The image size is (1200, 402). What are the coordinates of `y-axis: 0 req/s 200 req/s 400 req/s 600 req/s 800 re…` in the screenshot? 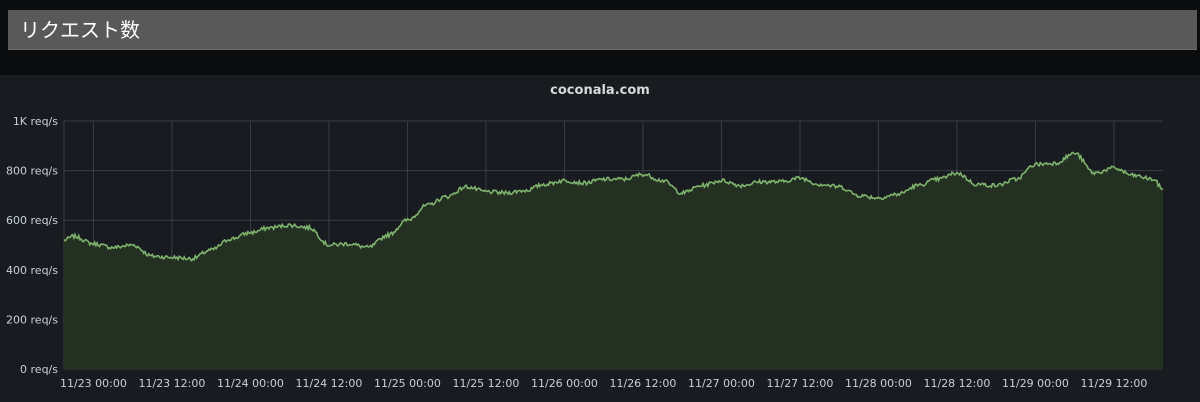 It's located at (32, 245).